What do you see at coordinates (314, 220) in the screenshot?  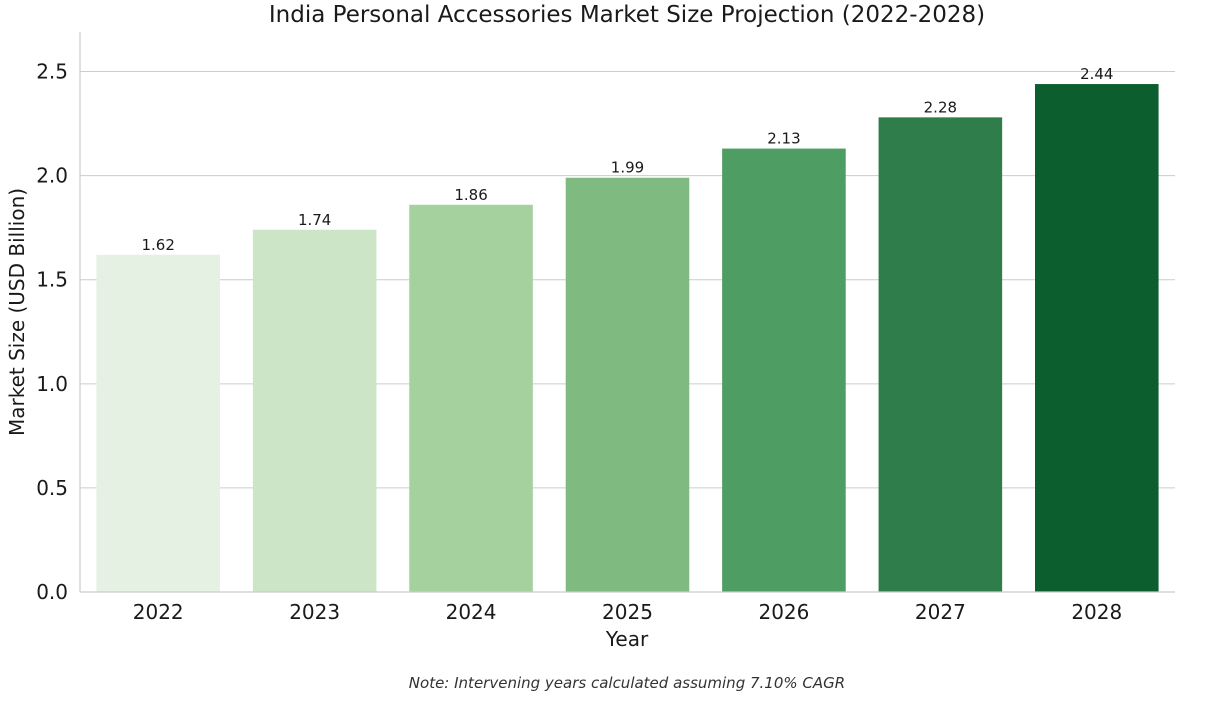 I see `bar-value-label: 1.74` at bounding box center [314, 220].